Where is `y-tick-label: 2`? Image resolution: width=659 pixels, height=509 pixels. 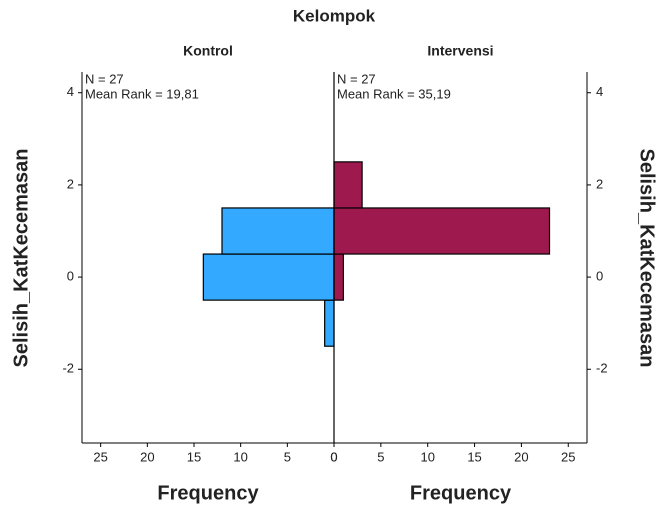 y-tick-label: 2 is located at coordinates (70, 183).